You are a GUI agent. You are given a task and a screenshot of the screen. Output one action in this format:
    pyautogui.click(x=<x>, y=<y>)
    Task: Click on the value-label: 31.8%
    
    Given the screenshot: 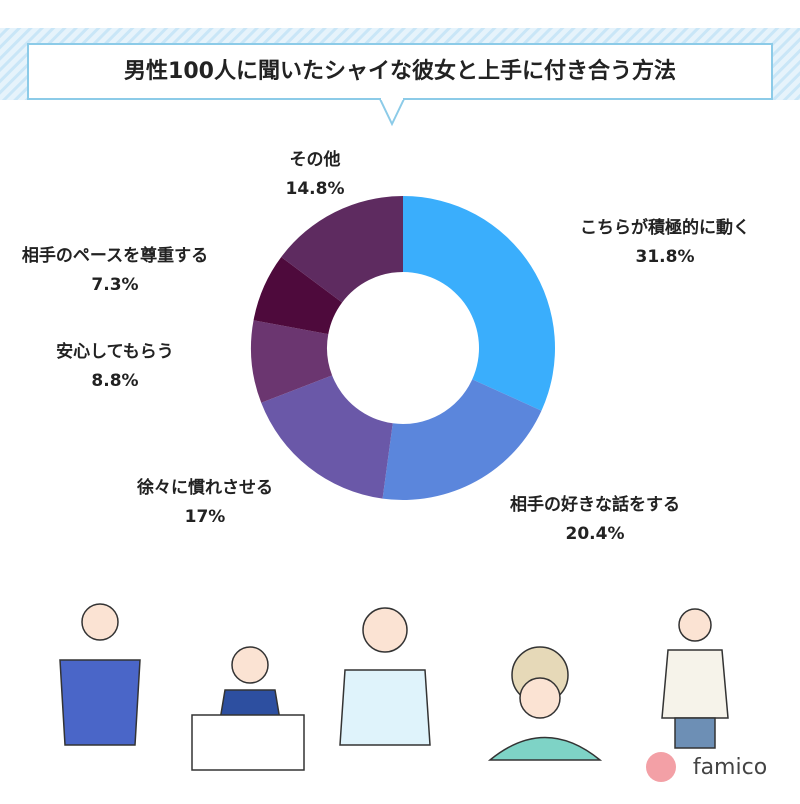 What is the action you would take?
    pyautogui.click(x=665, y=257)
    